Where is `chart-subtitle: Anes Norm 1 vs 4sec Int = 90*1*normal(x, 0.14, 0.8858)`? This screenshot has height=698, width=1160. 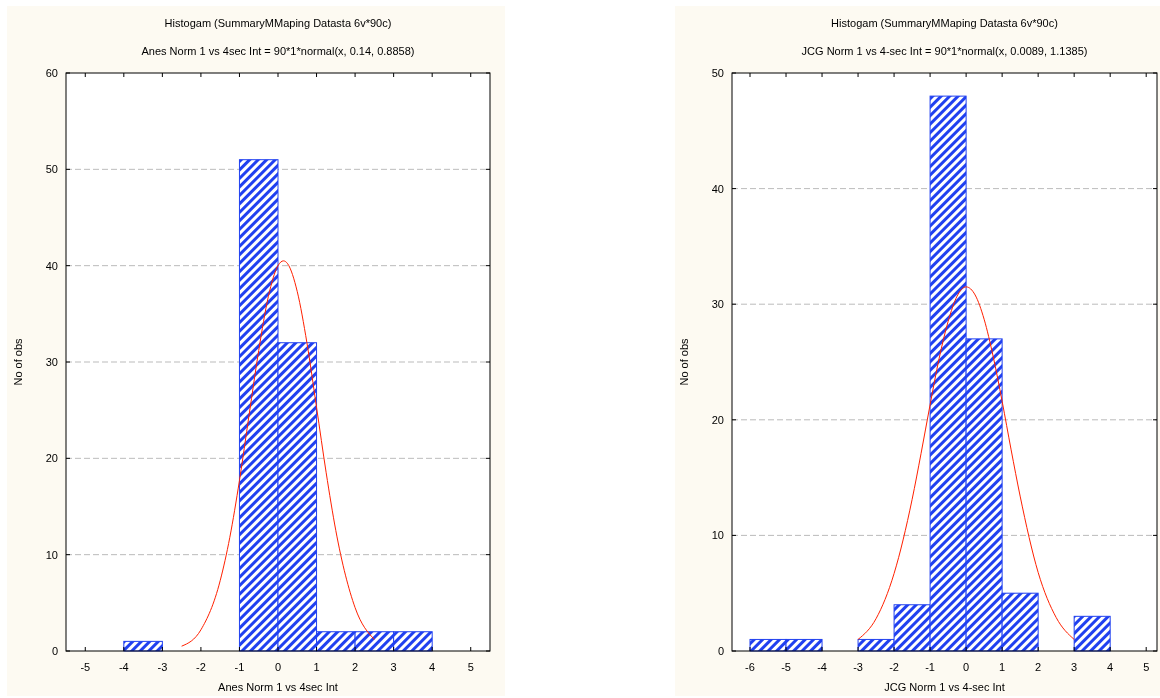
chart-subtitle: Anes Norm 1 vs 4sec Int = 90*1*normal(x, 0.14, 0.8858) is located at coordinates (278, 51).